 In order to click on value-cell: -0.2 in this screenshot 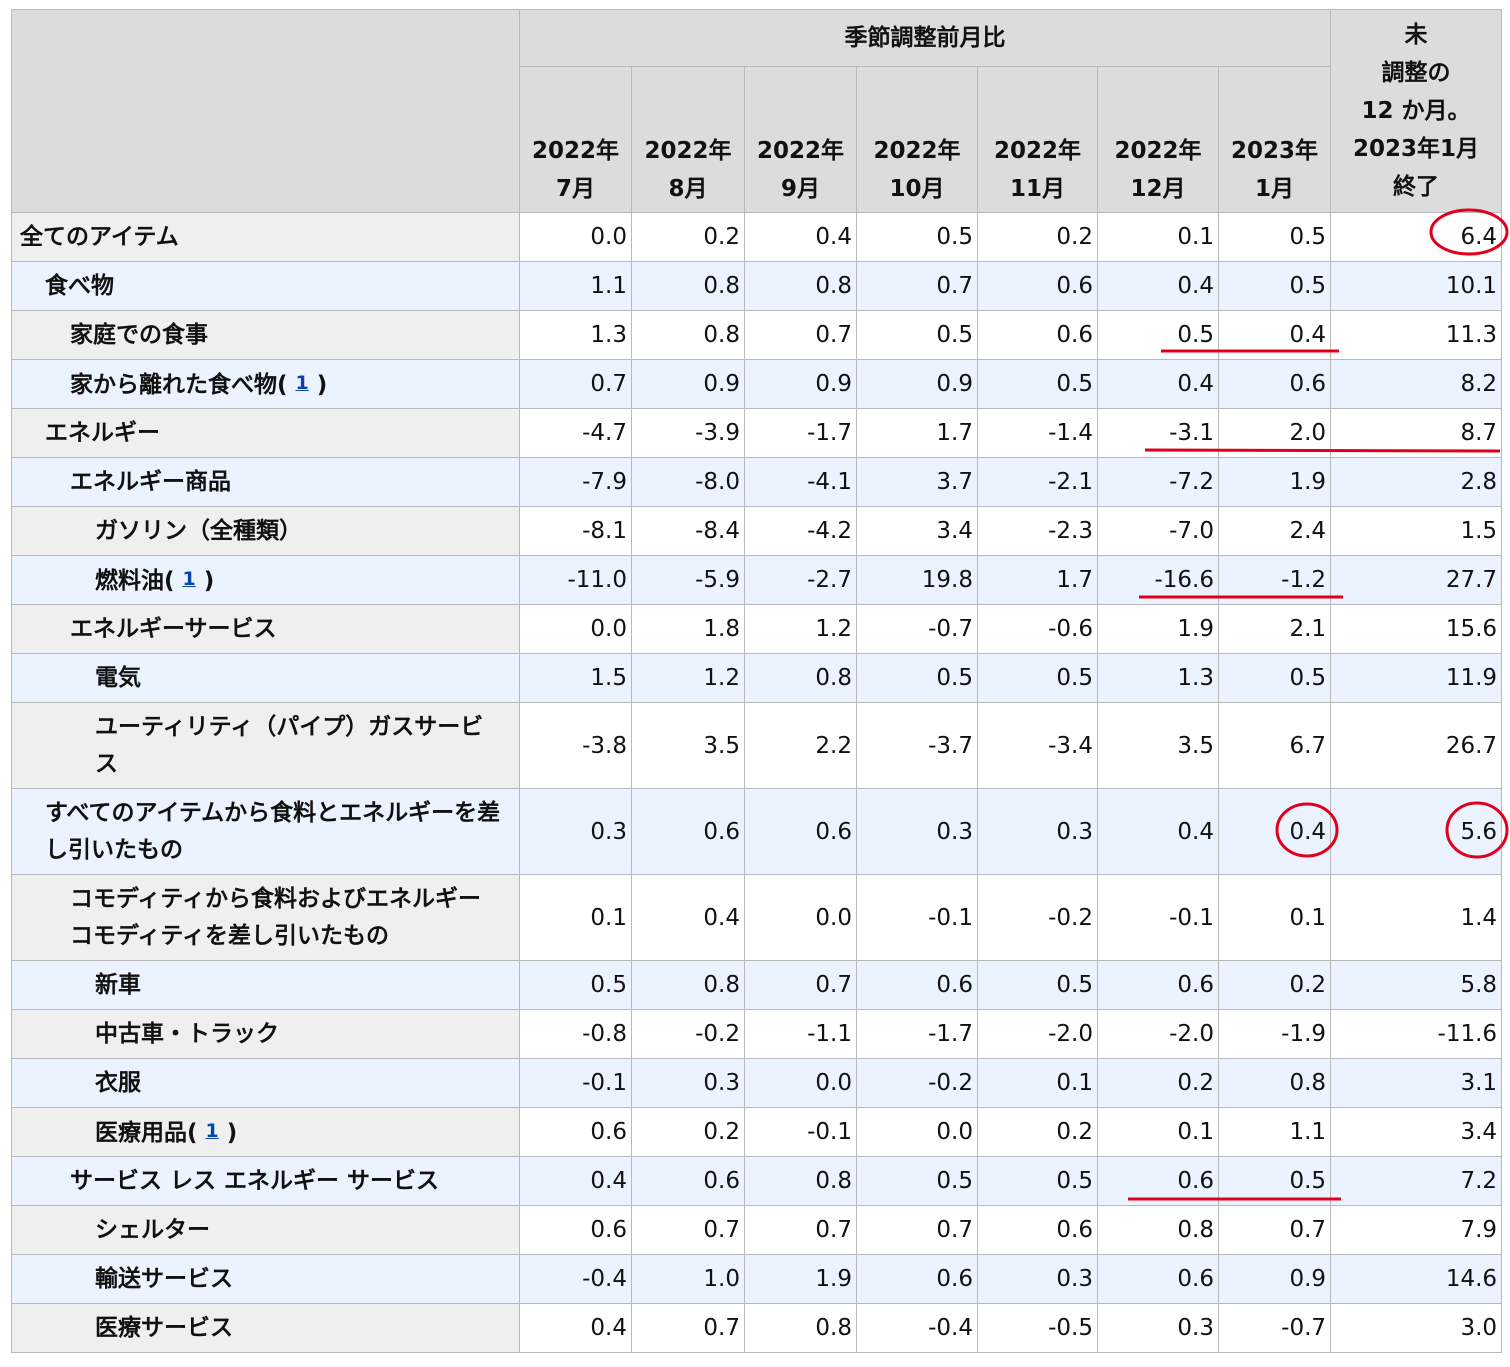, I will do `click(688, 1034)`.